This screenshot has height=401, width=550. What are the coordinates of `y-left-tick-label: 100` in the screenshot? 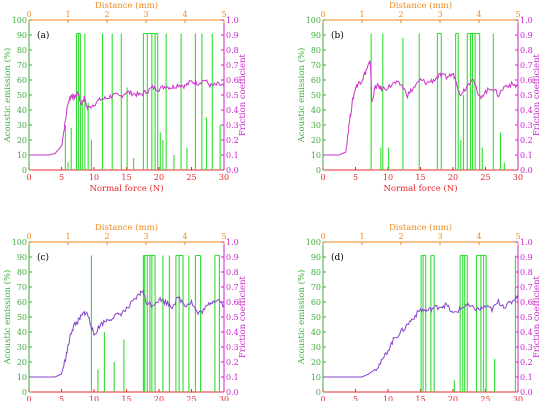 It's located at (313, 242).